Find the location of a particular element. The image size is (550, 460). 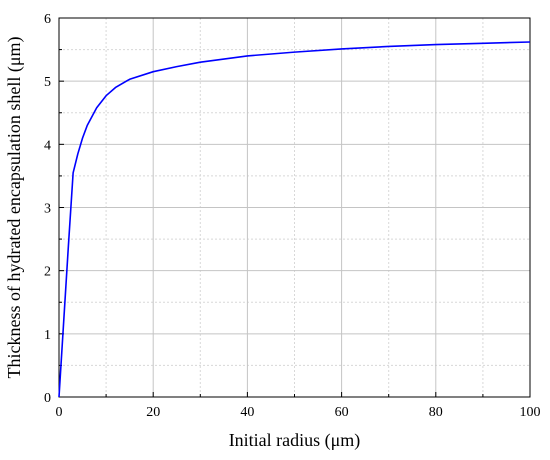

y-tick-label: 6 is located at coordinates (47, 19).